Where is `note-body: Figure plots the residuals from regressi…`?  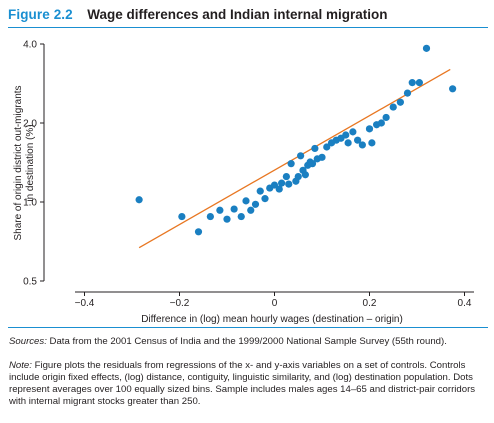
note-body: Figure plots the residuals from regressi… is located at coordinates (242, 383).